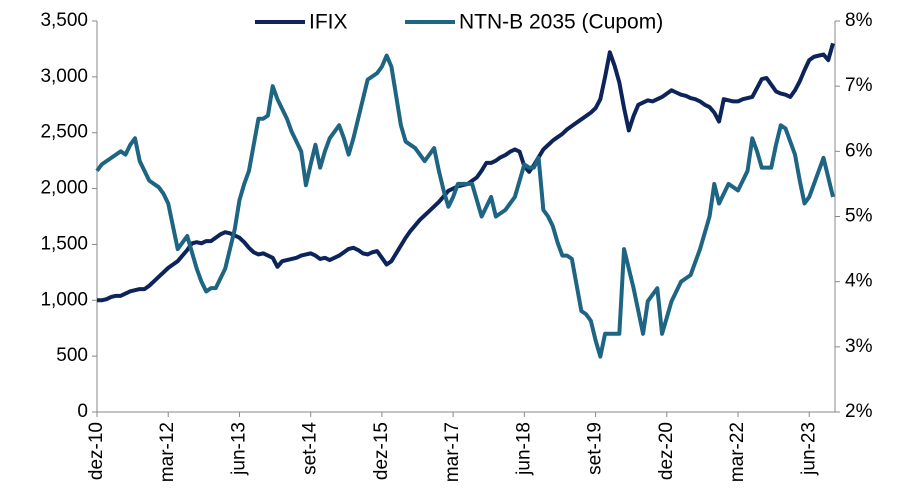  Describe the element at coordinates (737, 452) in the screenshot. I see `x-tick-label: mar-22` at that location.